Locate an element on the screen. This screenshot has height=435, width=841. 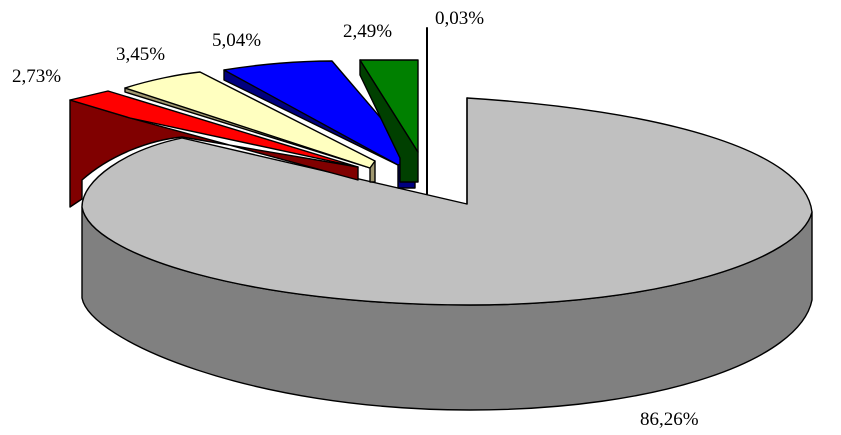
label-86-26: 86,26% is located at coordinates (669, 419).